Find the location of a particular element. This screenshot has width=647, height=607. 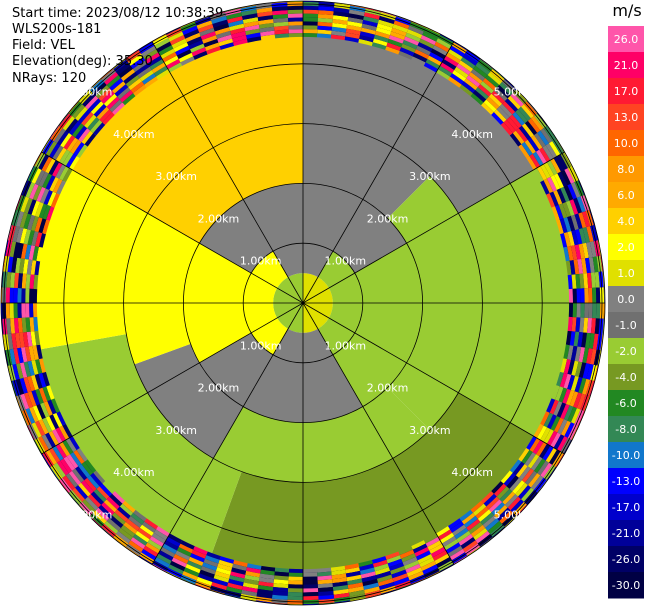

range-ring-label: 5.00km is located at coordinates (92, 92).